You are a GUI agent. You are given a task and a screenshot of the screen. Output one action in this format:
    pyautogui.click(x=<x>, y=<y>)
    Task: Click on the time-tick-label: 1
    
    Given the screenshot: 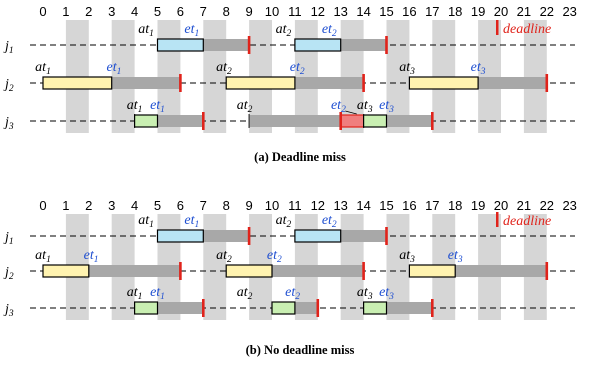 What is the action you would take?
    pyautogui.click(x=65, y=205)
    